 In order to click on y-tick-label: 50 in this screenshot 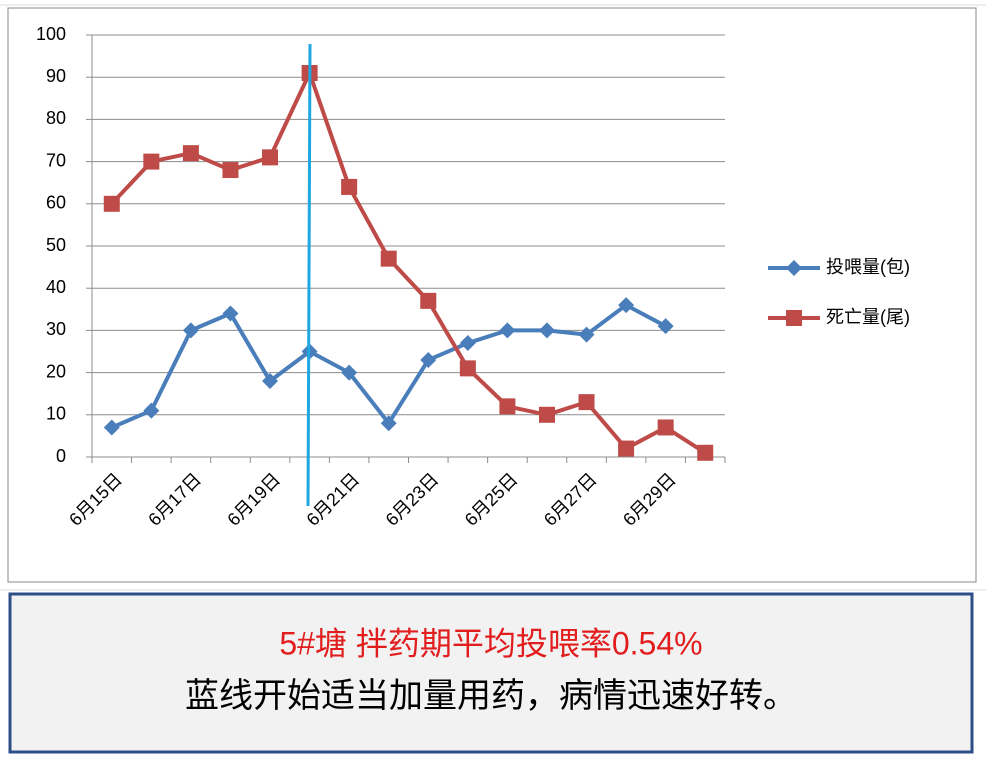, I will do `click(56, 245)`.